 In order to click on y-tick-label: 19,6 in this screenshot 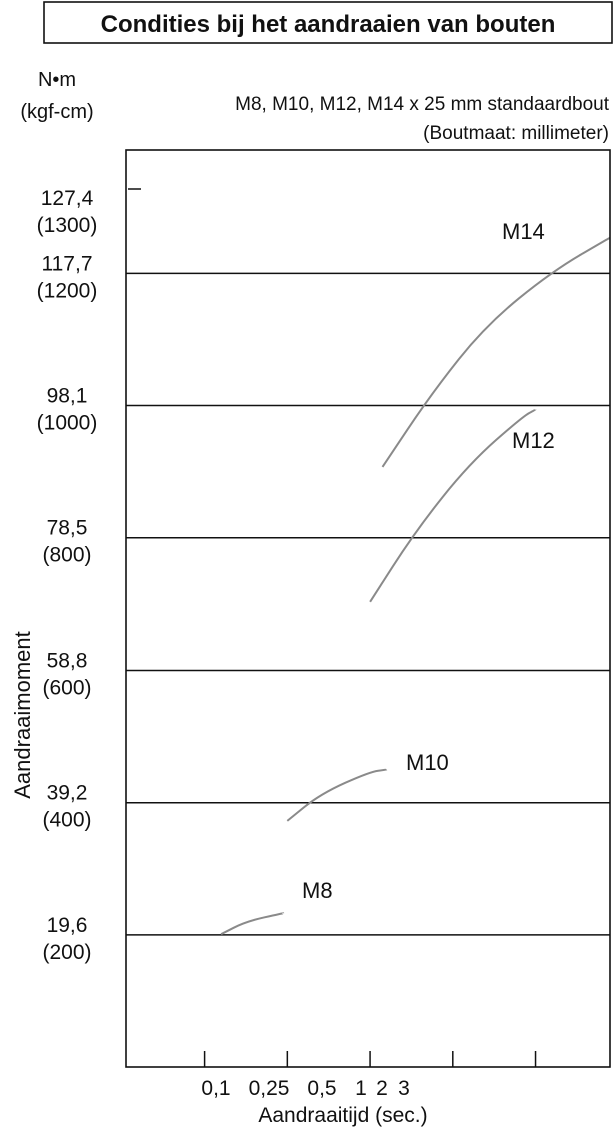, I will do `click(67, 925)`.